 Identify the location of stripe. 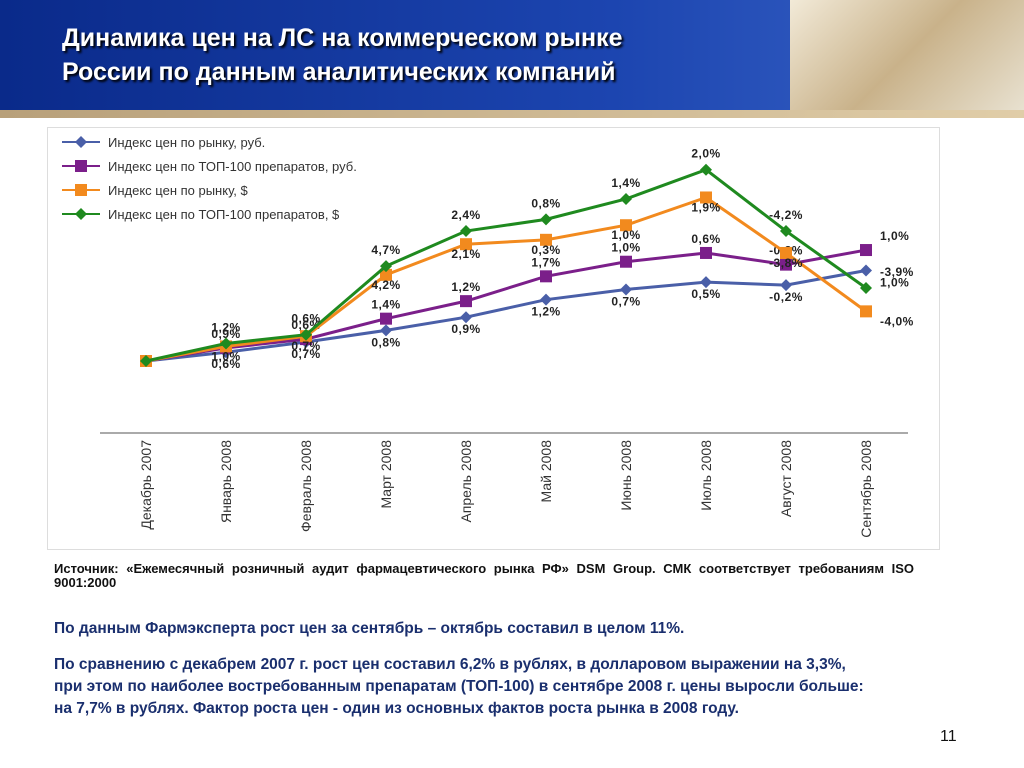
(512, 114).